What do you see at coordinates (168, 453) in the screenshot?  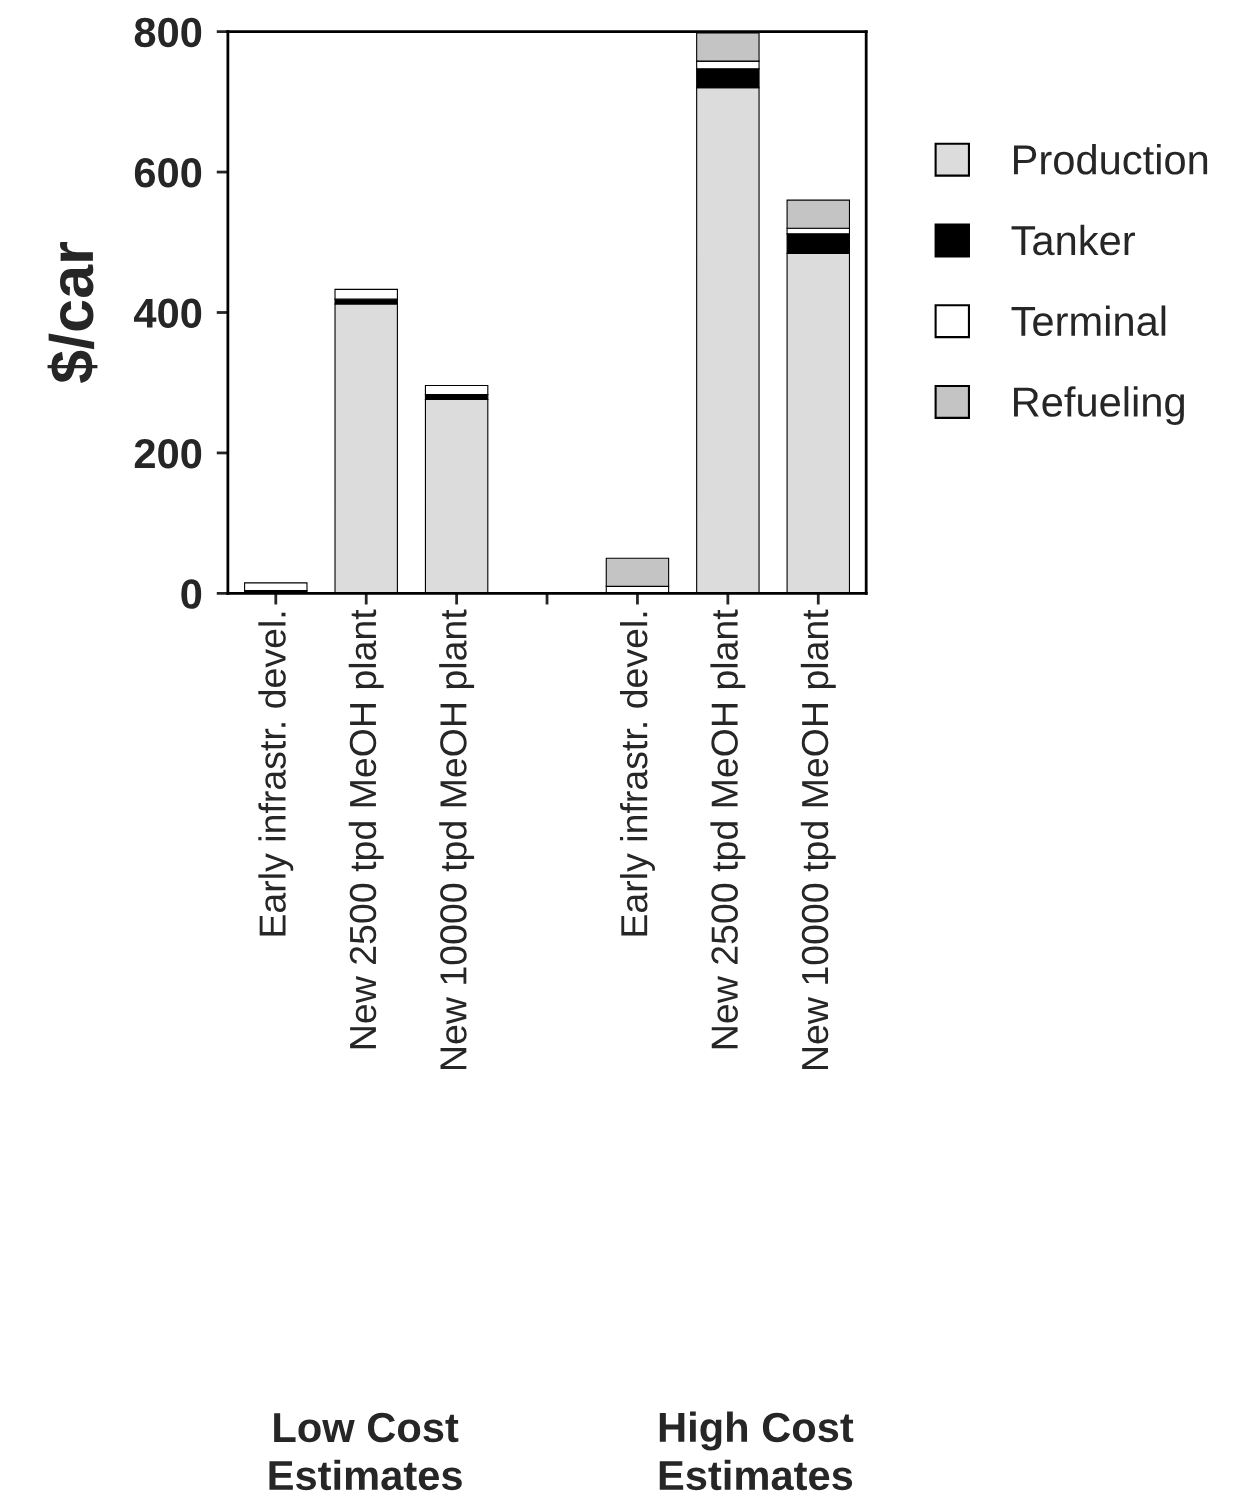 I see `y-tick-label: 200` at bounding box center [168, 453].